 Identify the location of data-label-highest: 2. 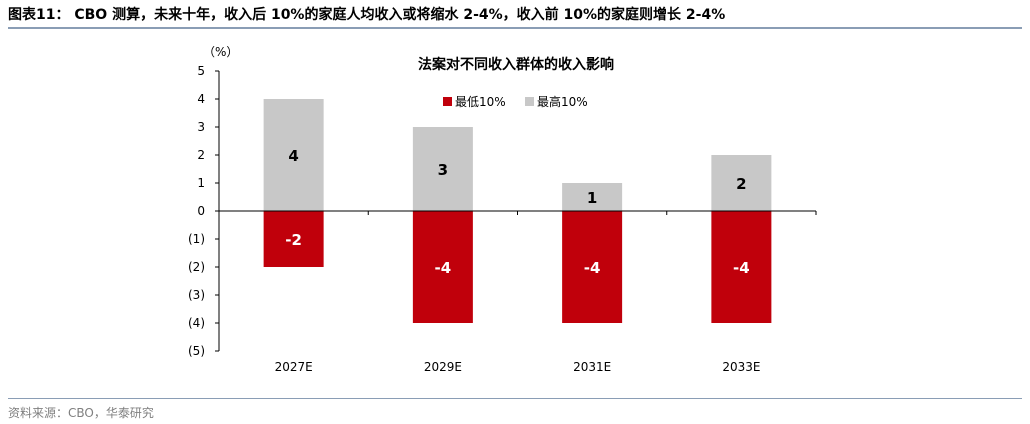
(741, 184).